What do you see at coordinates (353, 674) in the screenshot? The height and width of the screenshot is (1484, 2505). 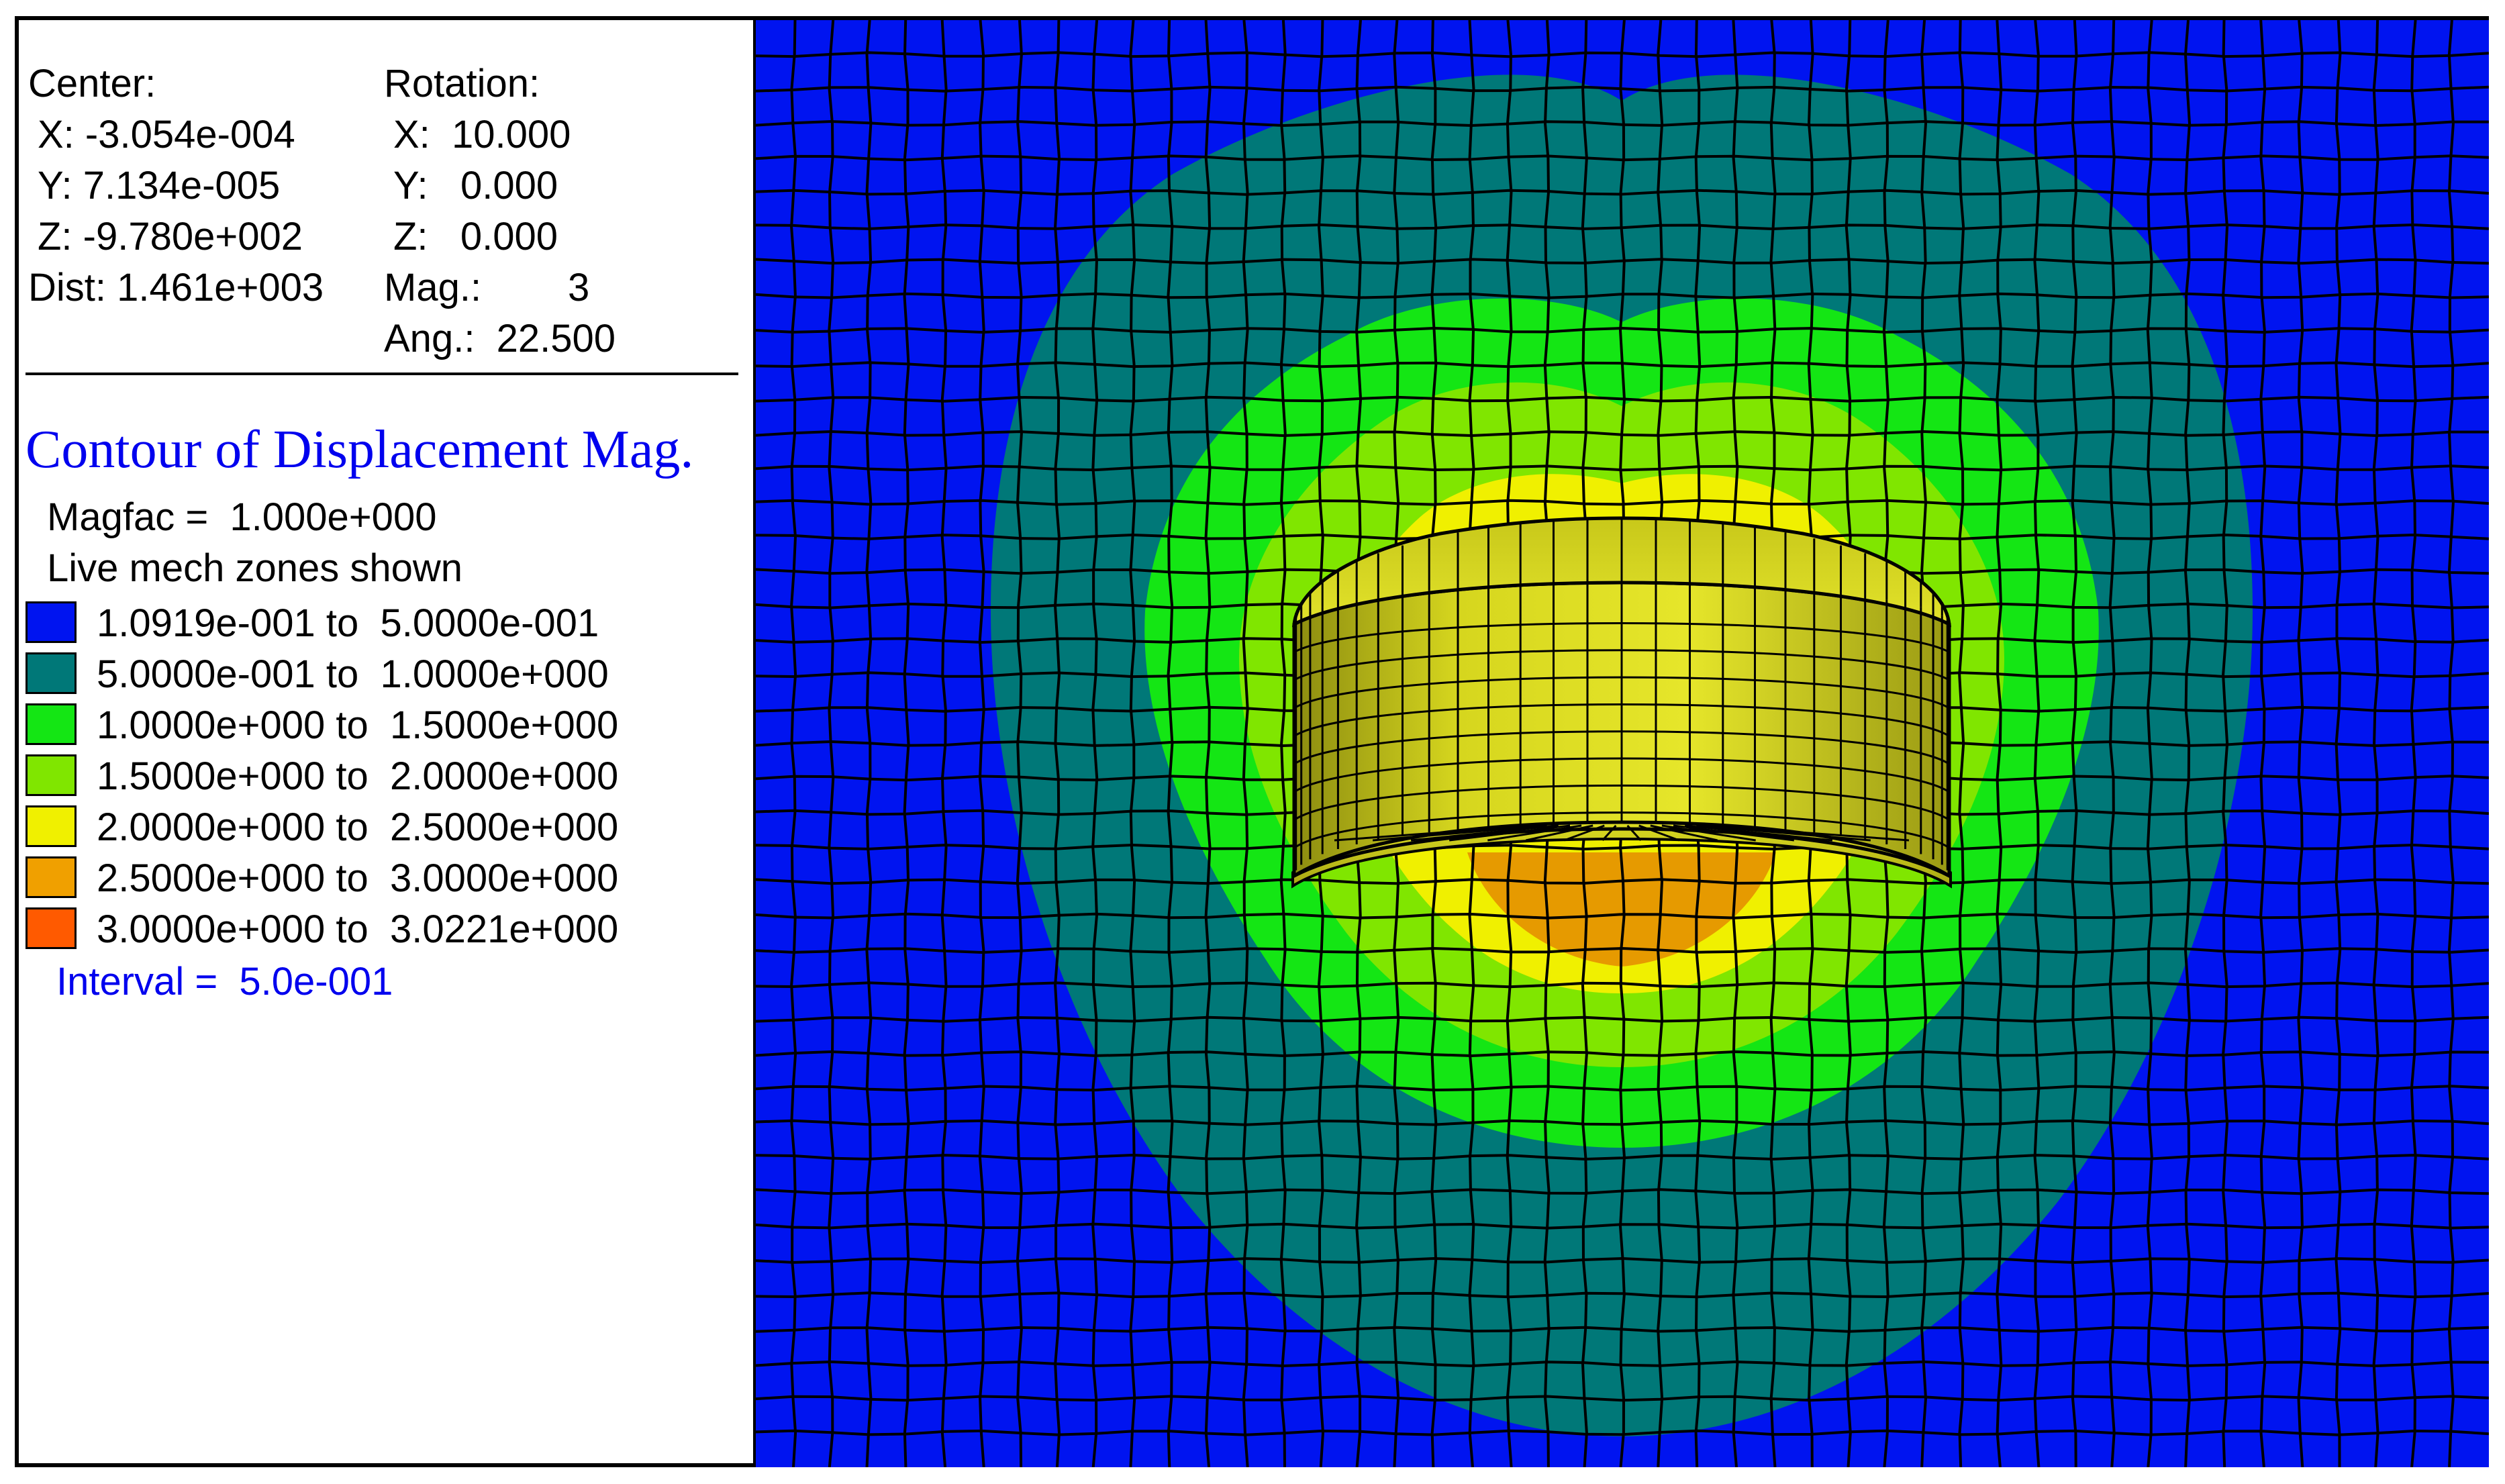 I see `legend-band-label-2: 5.0000e-001 to 1.0000e+000` at bounding box center [353, 674].